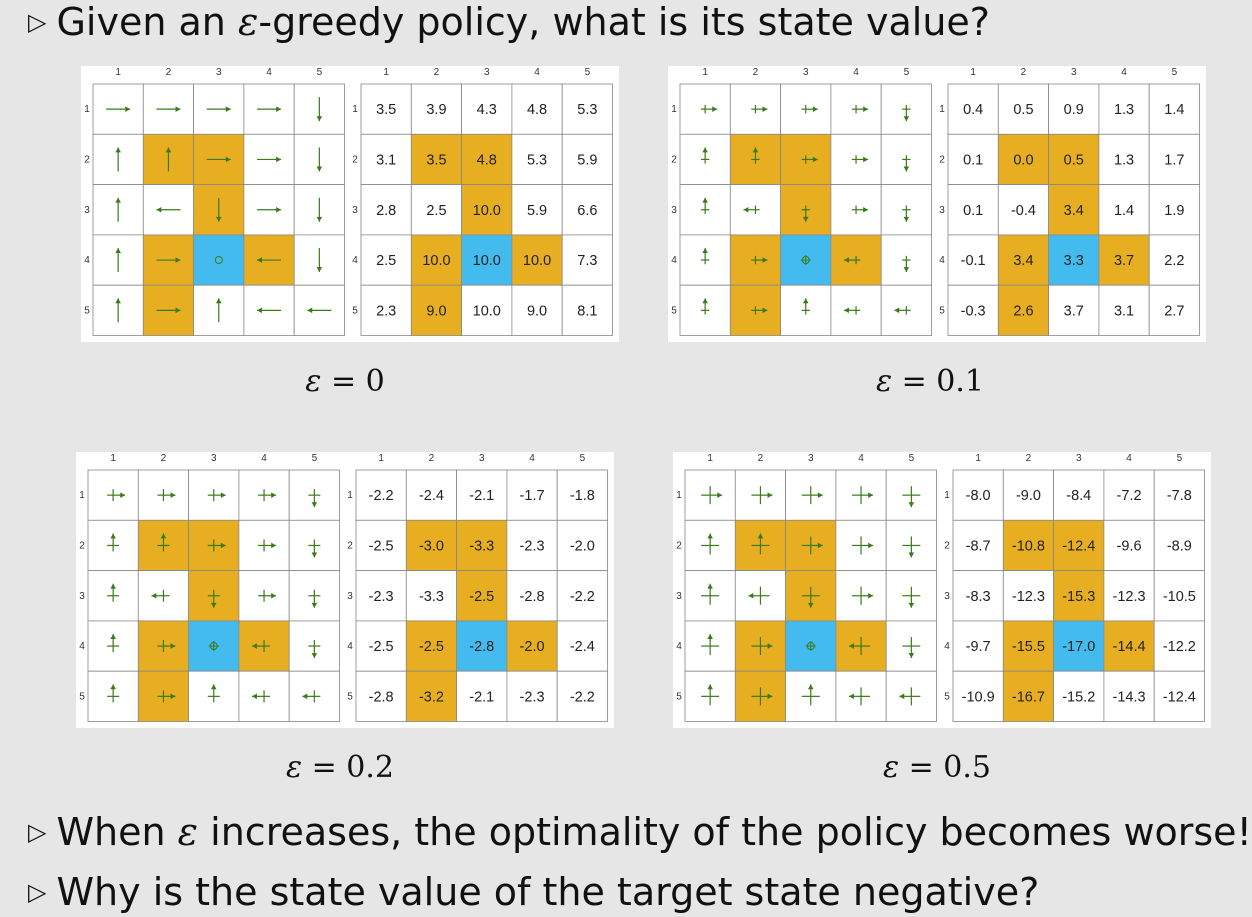 The image size is (1252, 917). Describe the element at coordinates (1179, 647) in the screenshot. I see `state-value: -12.2` at that location.